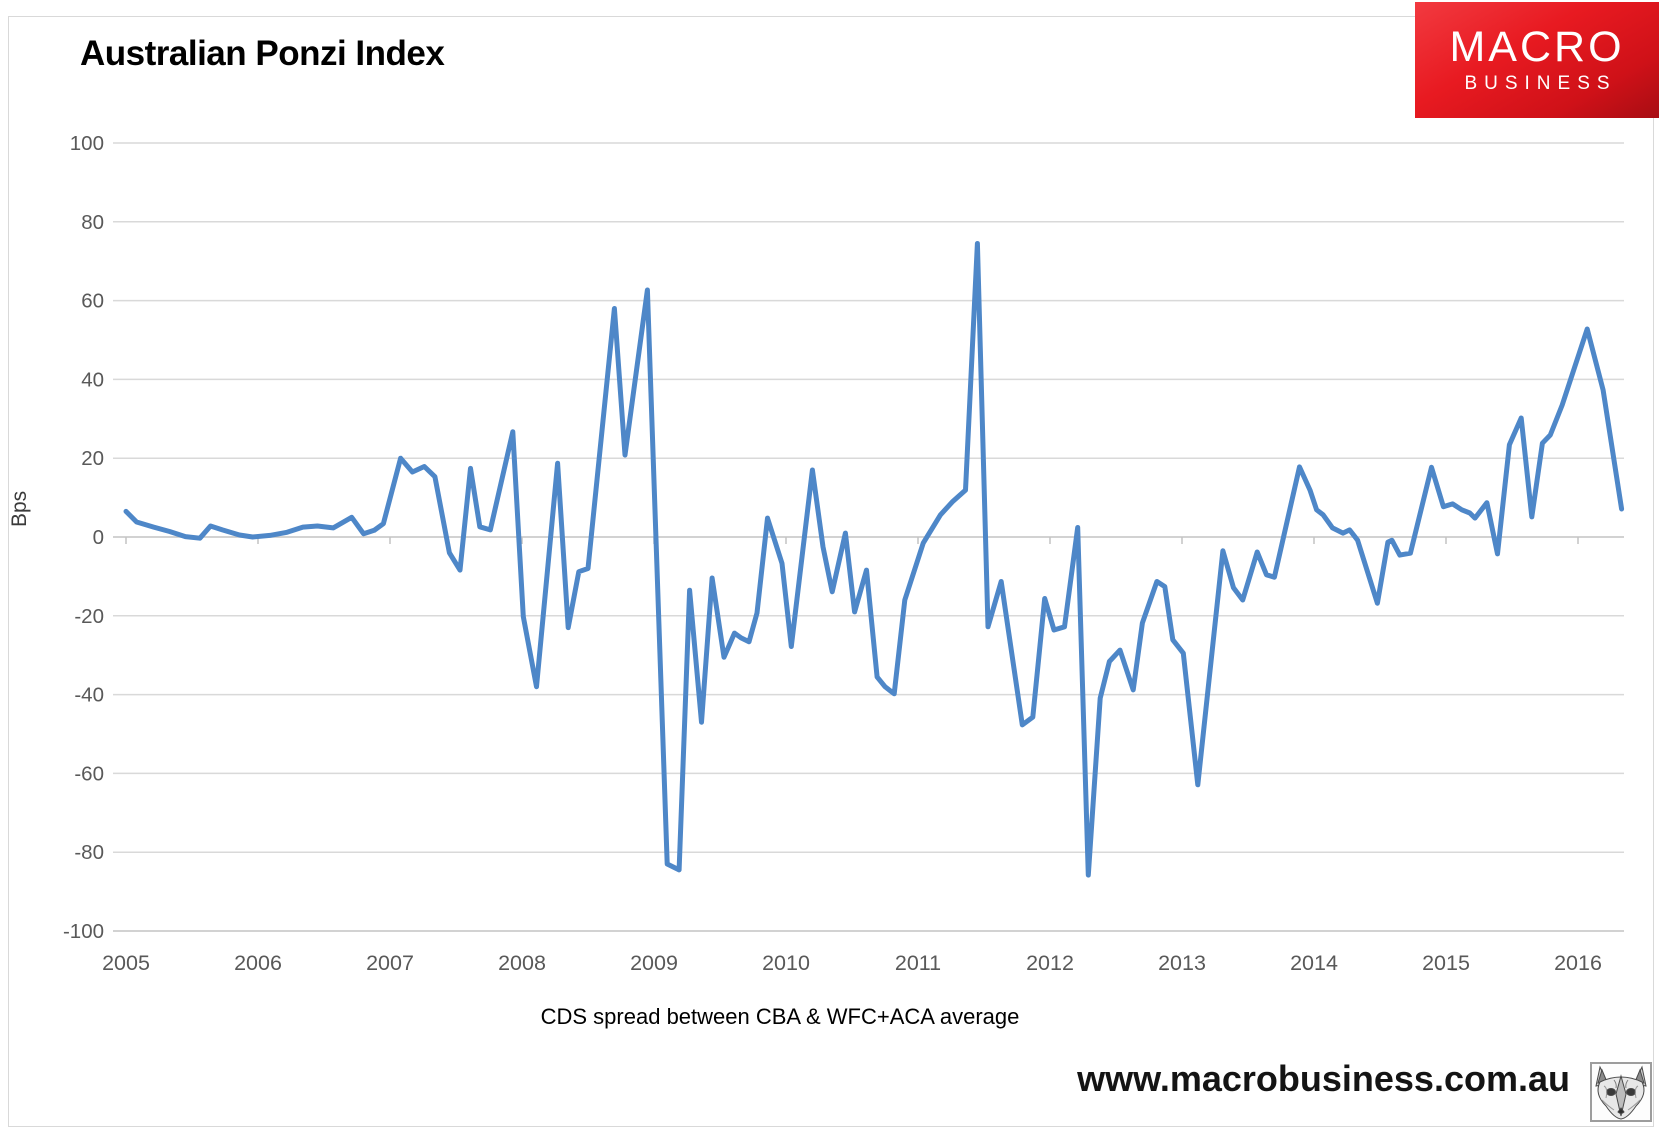 Image resolution: width=1659 pixels, height=1128 pixels. What do you see at coordinates (390, 963) in the screenshot?
I see `x-axis-tick-label: 2007` at bounding box center [390, 963].